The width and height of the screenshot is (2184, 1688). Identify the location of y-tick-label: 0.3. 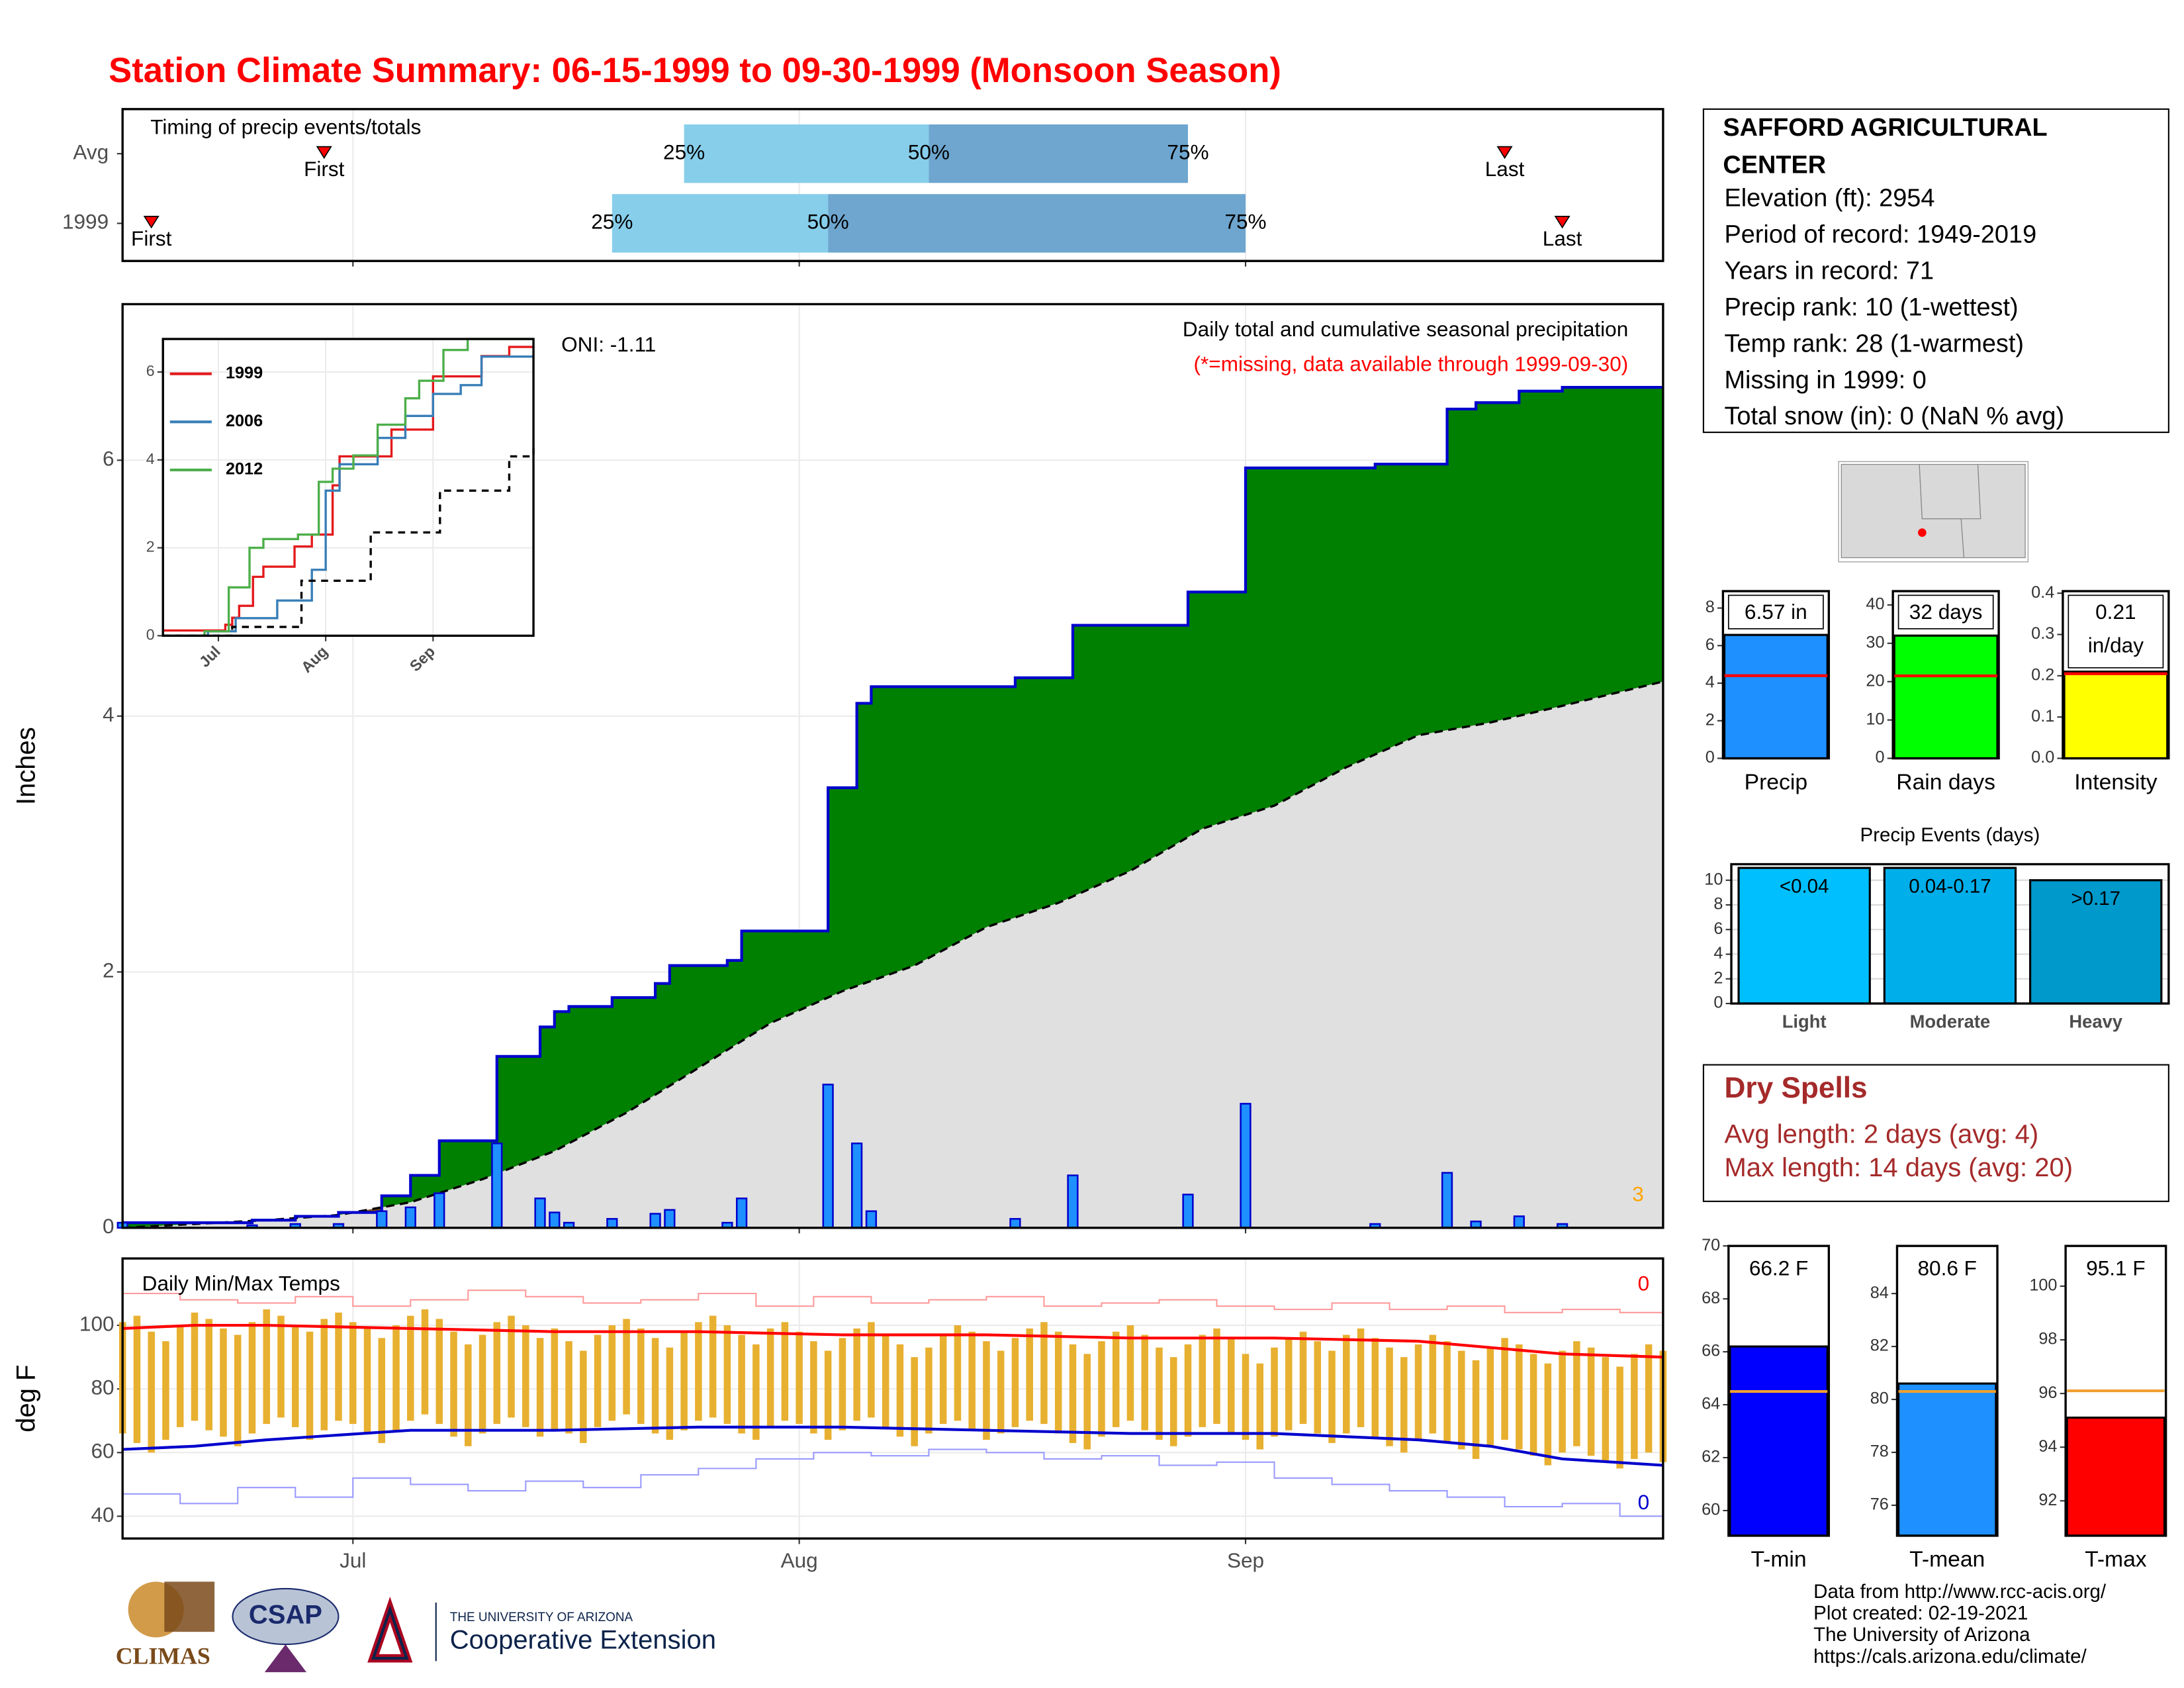
(2042, 633).